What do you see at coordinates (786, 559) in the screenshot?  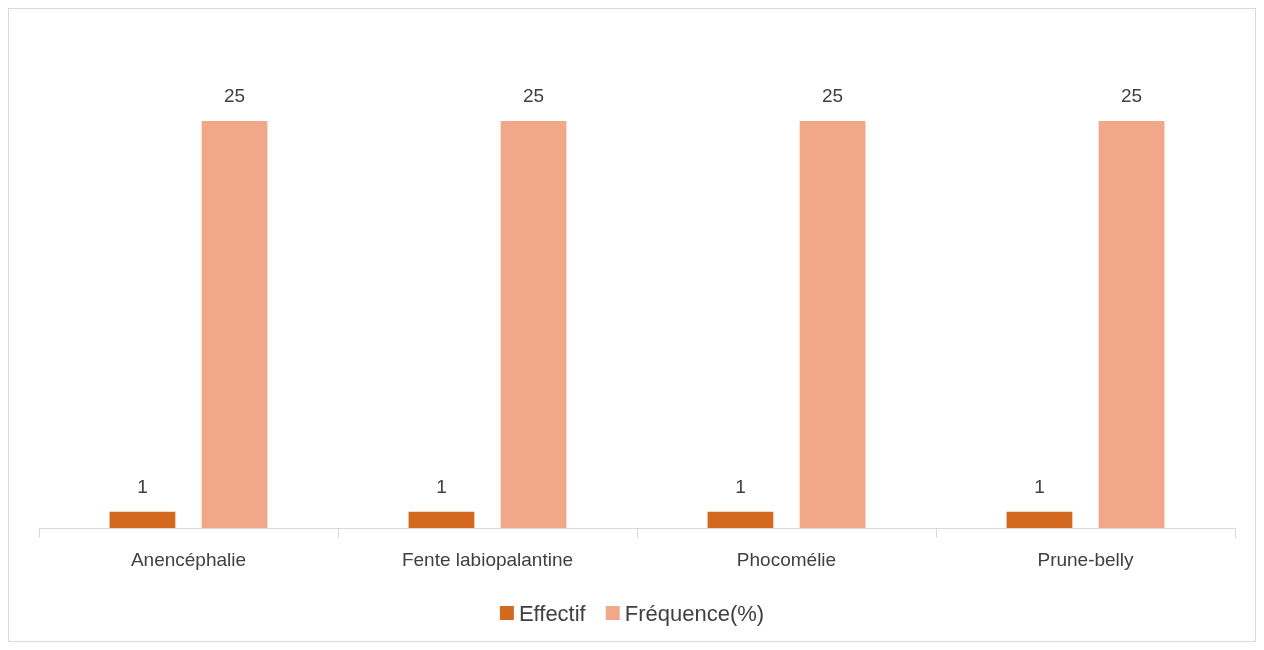 I see `x-tick-label: Phocomélie` at bounding box center [786, 559].